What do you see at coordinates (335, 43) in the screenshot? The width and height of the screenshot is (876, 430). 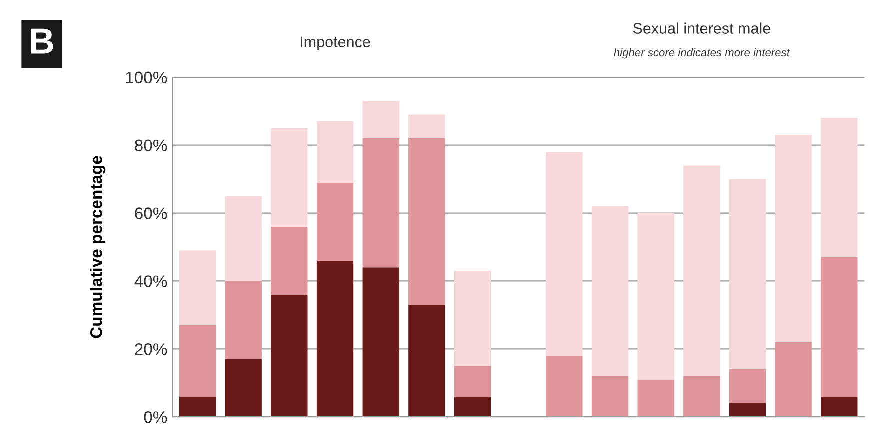 I see `text: Impotence` at bounding box center [335, 43].